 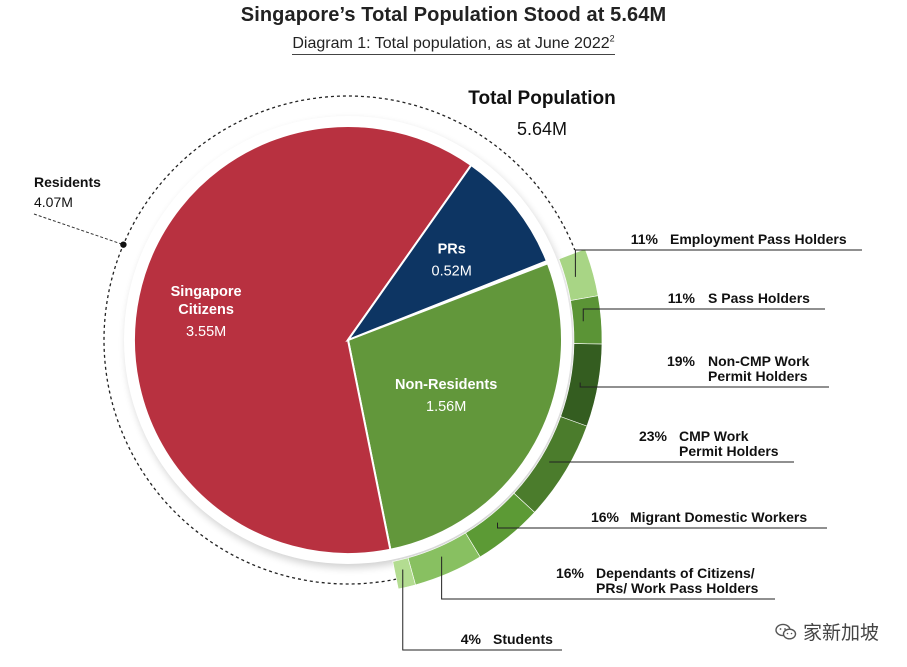 What do you see at coordinates (206, 292) in the screenshot?
I see `citizens-label: Singapore` at bounding box center [206, 292].